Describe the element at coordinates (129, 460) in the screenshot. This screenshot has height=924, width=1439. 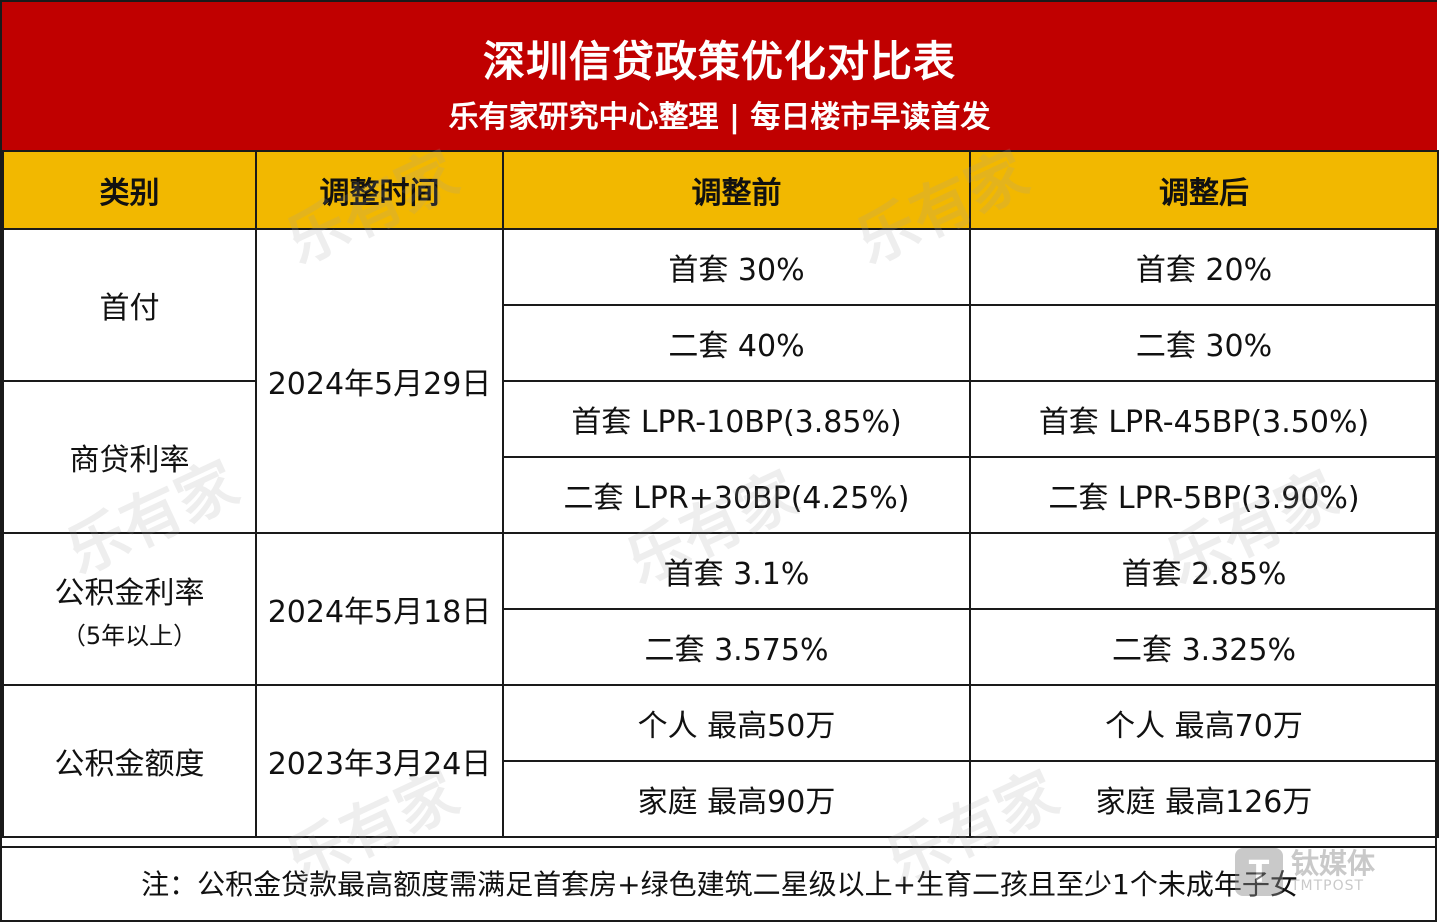
I see `category-label: 商贷利率` at that location.